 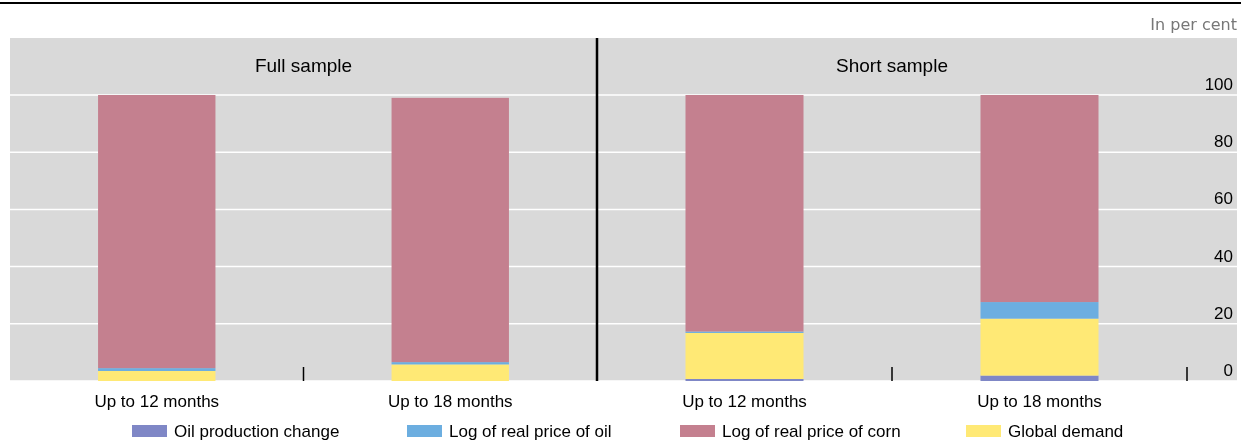 I want to click on y-tick-label: 0, so click(x=1228, y=370).